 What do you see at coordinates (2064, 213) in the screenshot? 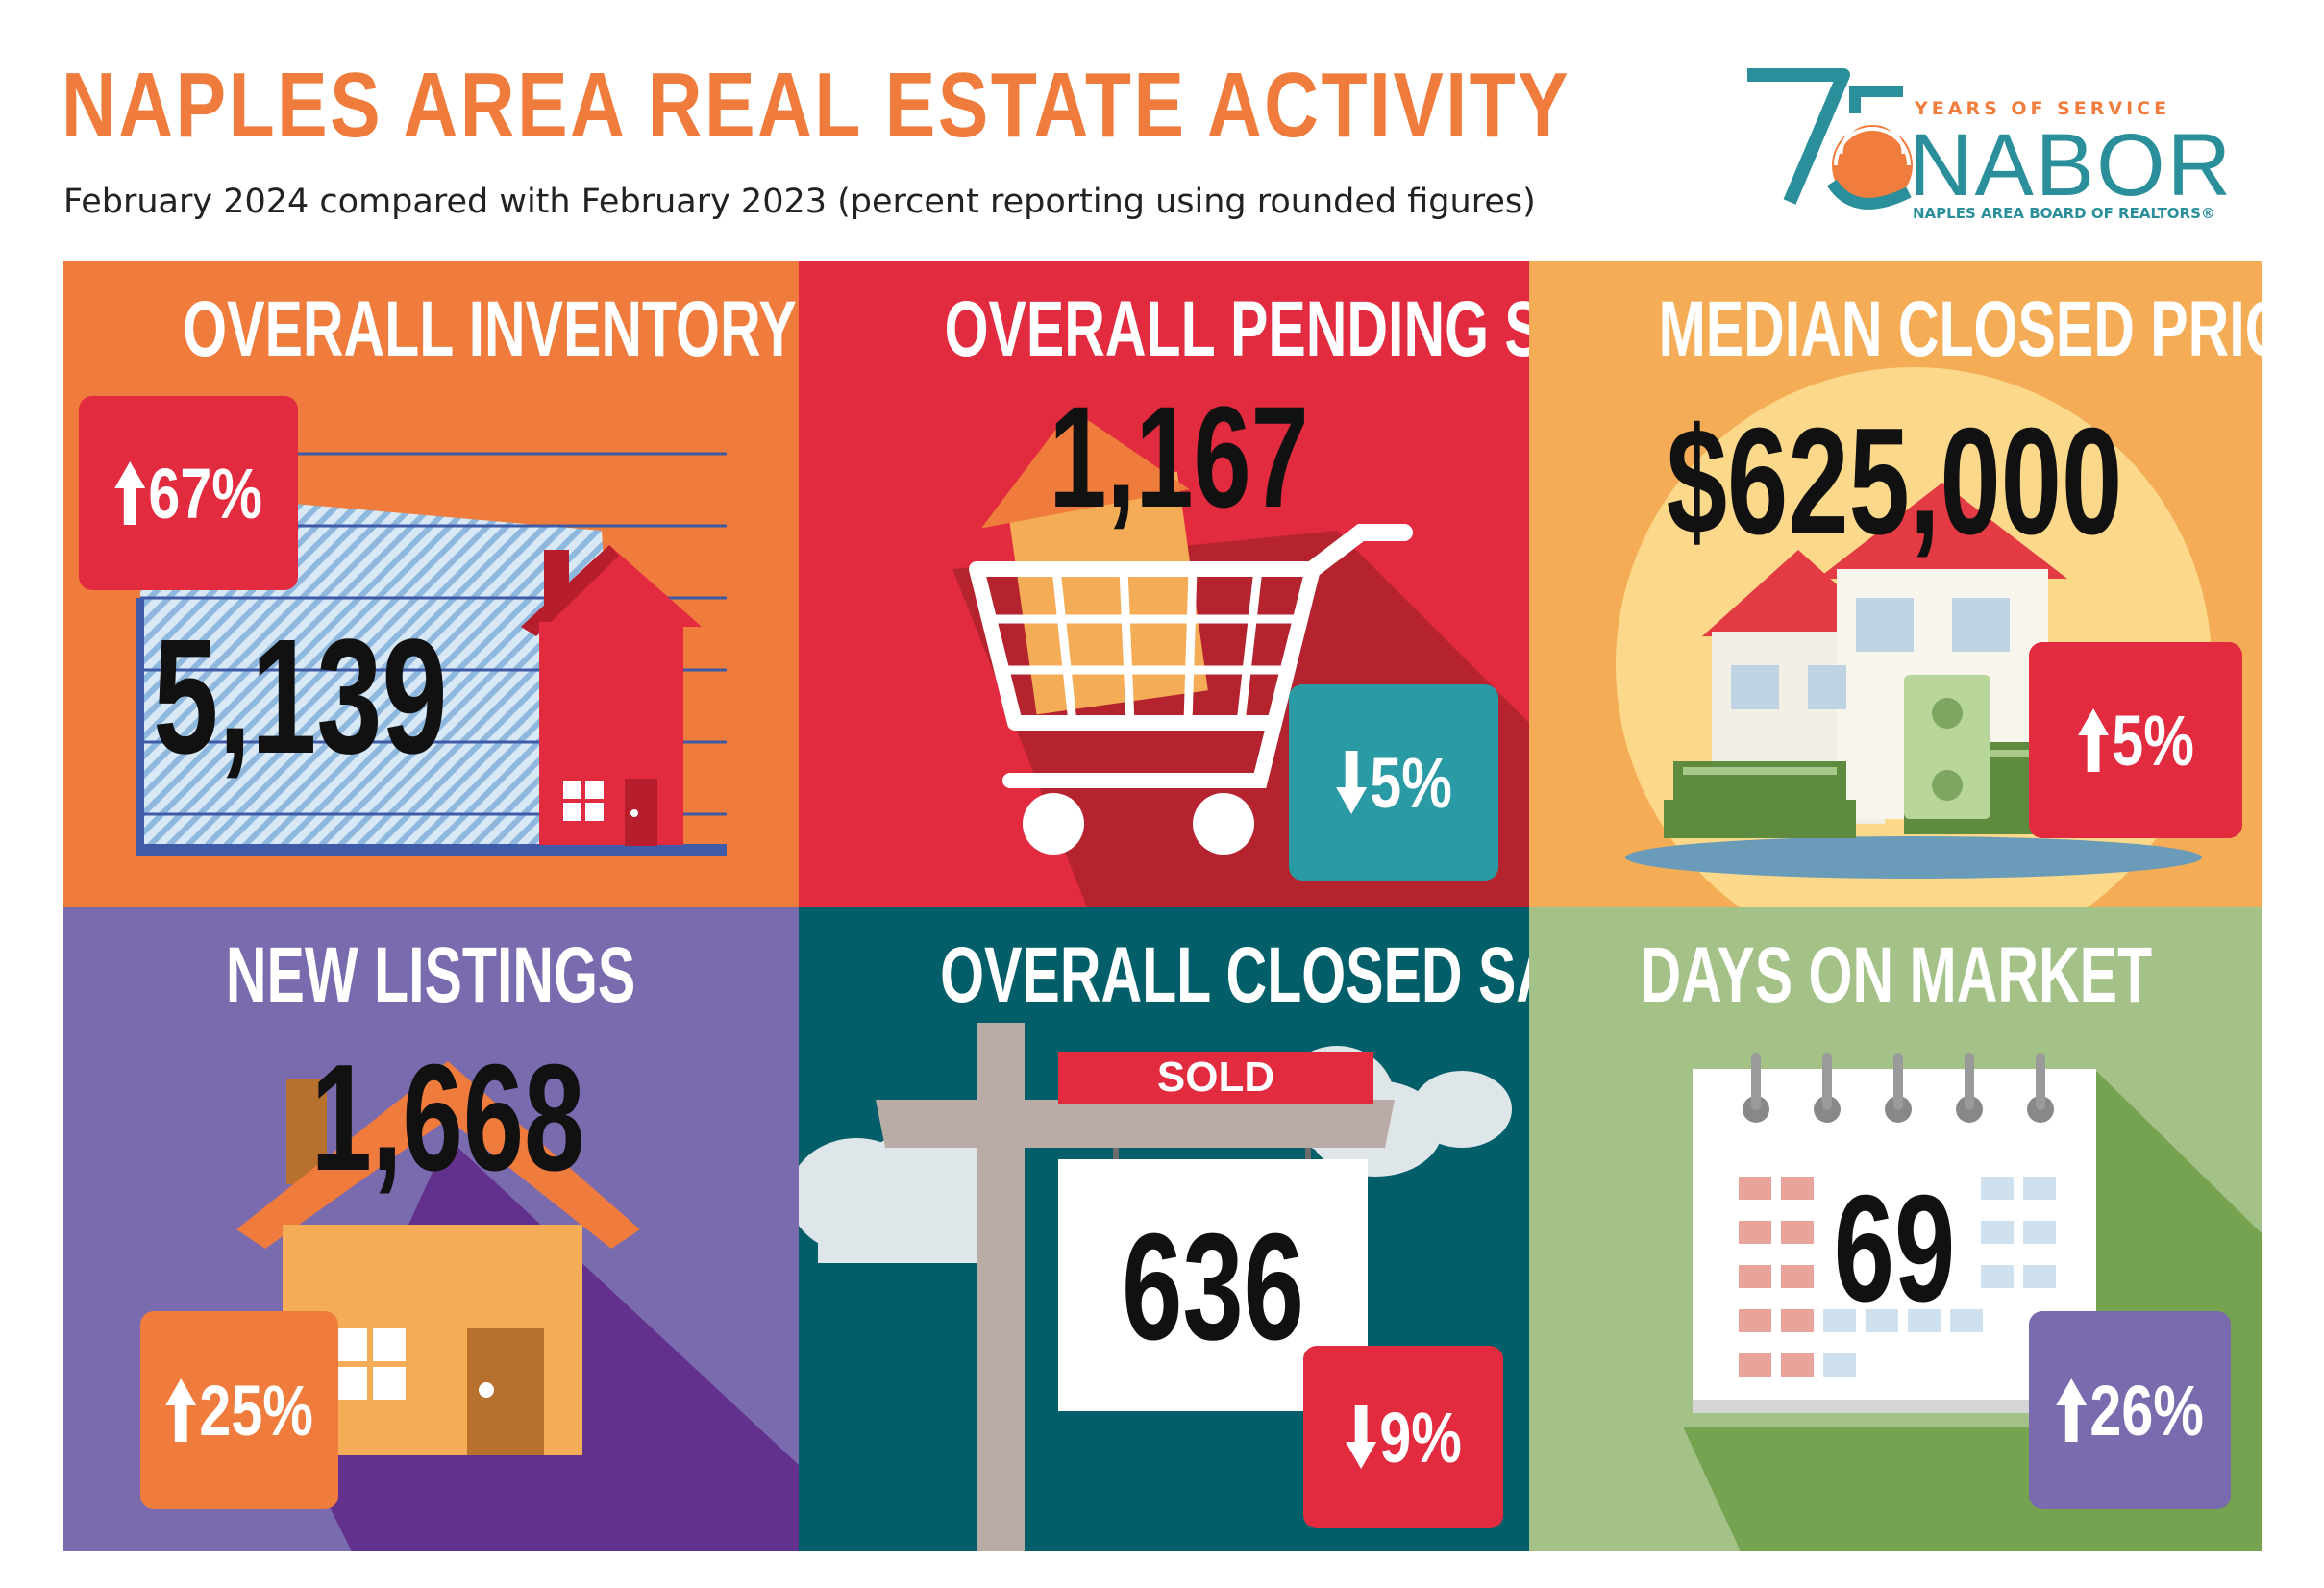
I see `logo-board-text: NAPLES AREA BOARD OF REALTORS®` at bounding box center [2064, 213].